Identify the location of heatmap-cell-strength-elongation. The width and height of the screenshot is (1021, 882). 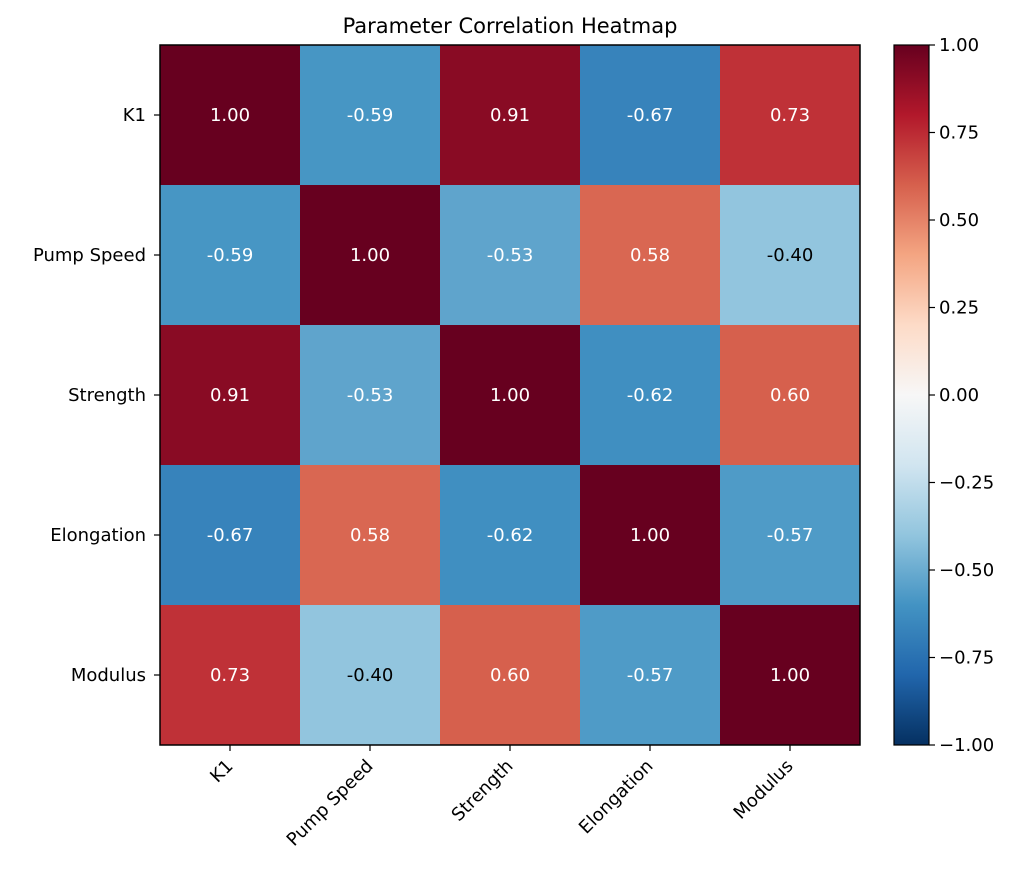
(650, 395).